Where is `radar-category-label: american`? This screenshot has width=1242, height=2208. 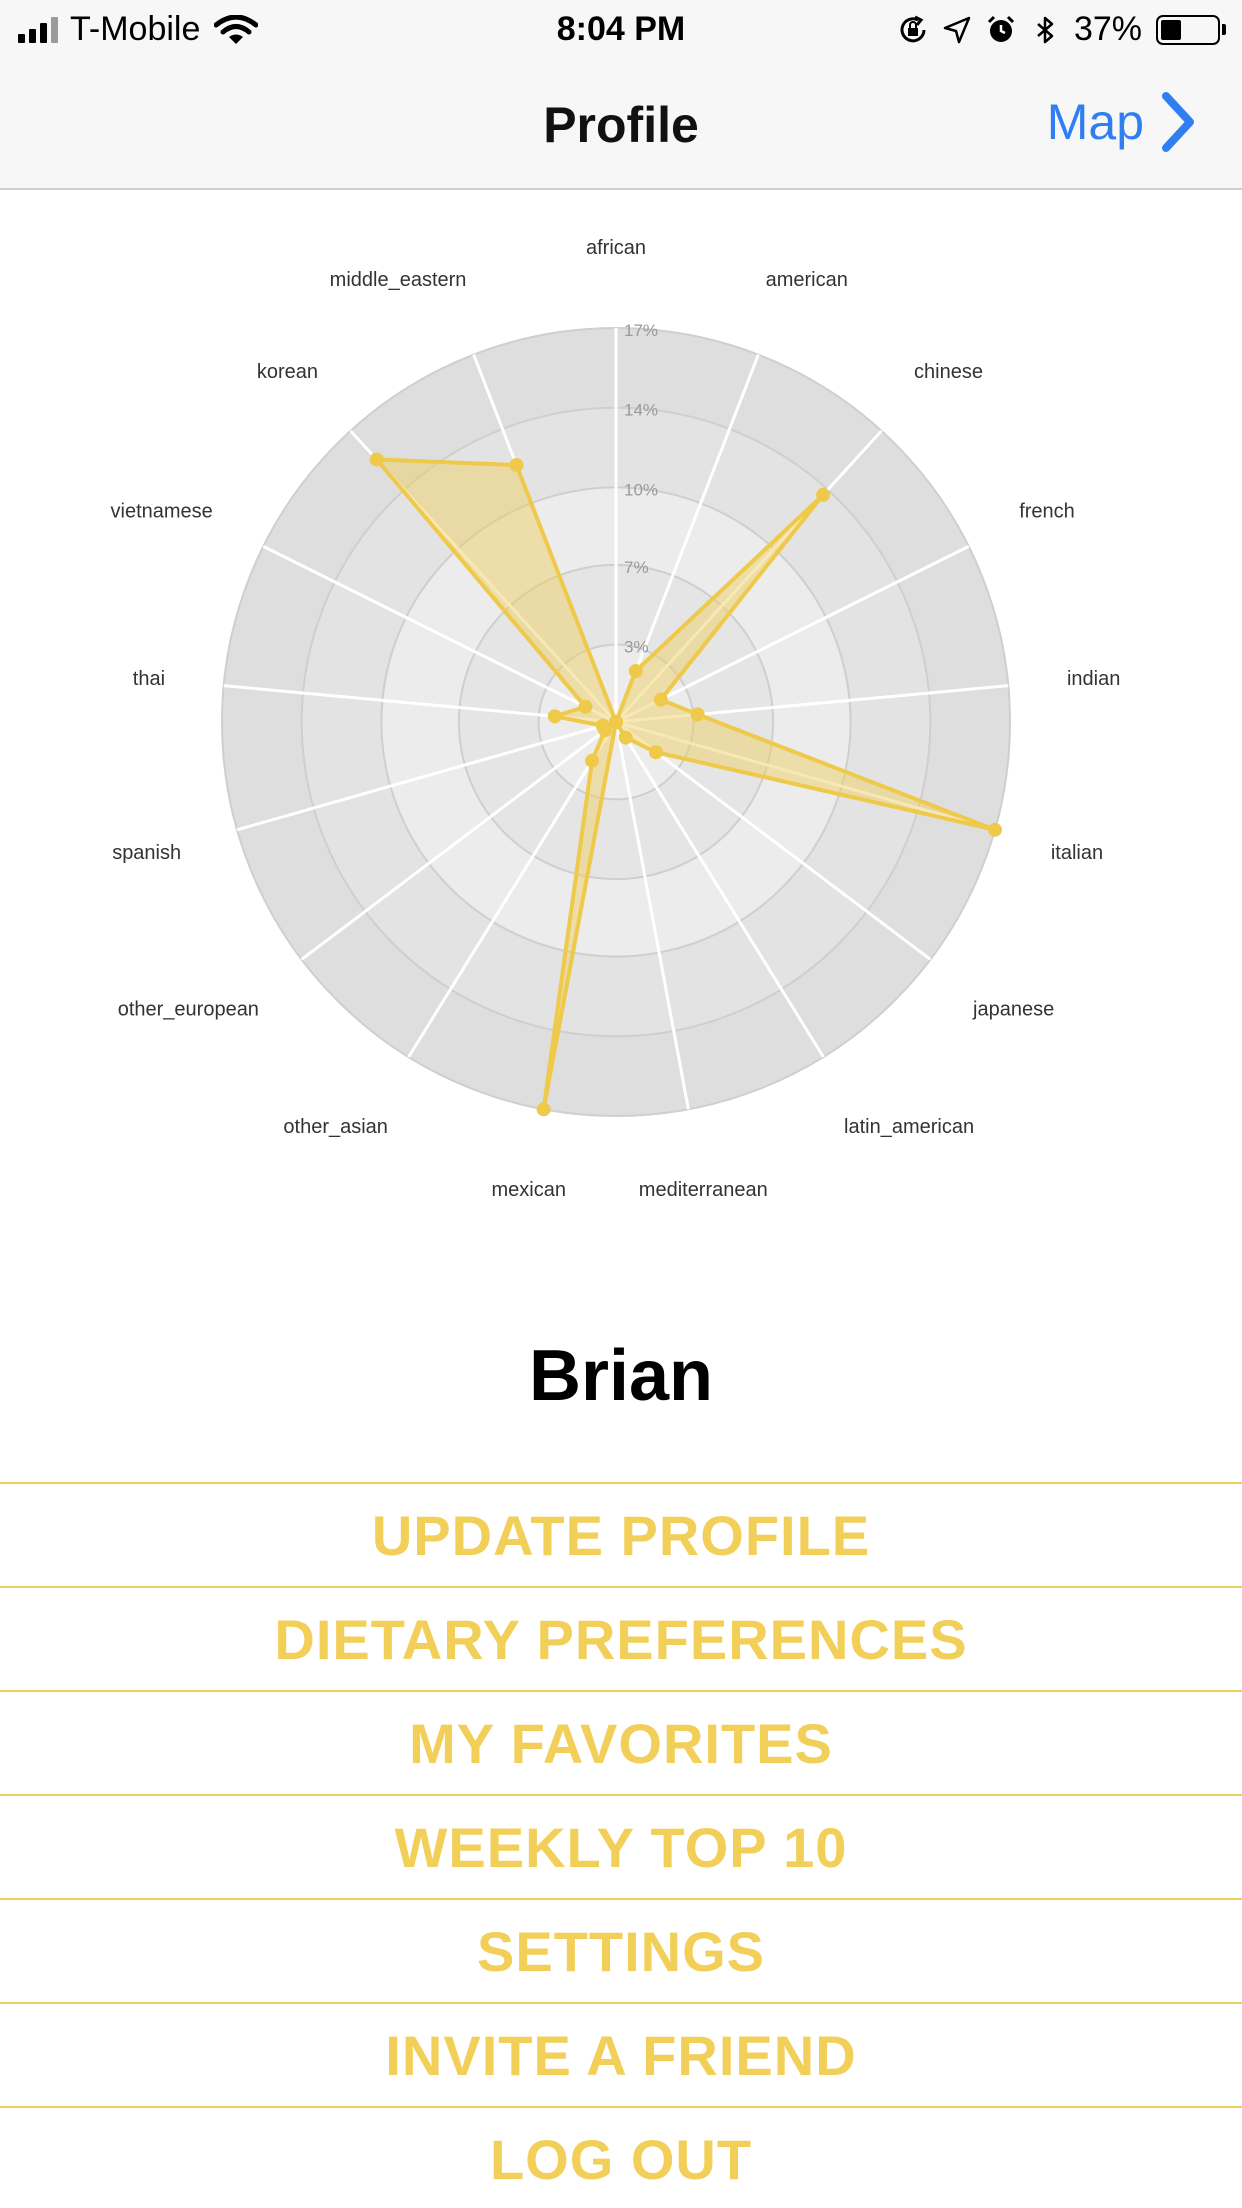
radar-category-label: american is located at coordinates (807, 280).